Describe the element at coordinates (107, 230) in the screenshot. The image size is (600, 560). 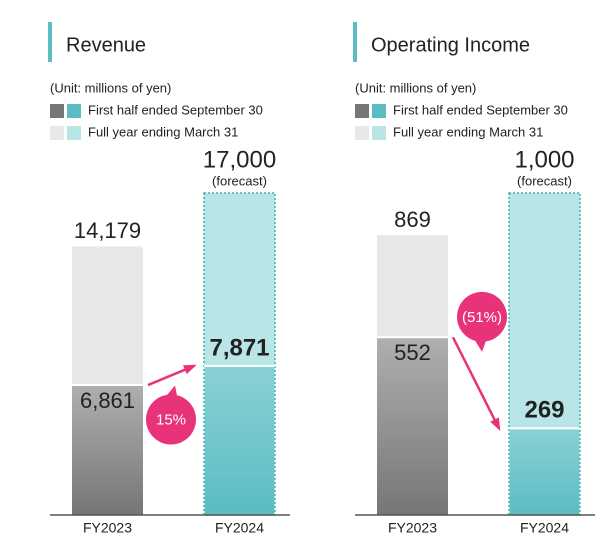
I see `value-label: 14,179` at that location.